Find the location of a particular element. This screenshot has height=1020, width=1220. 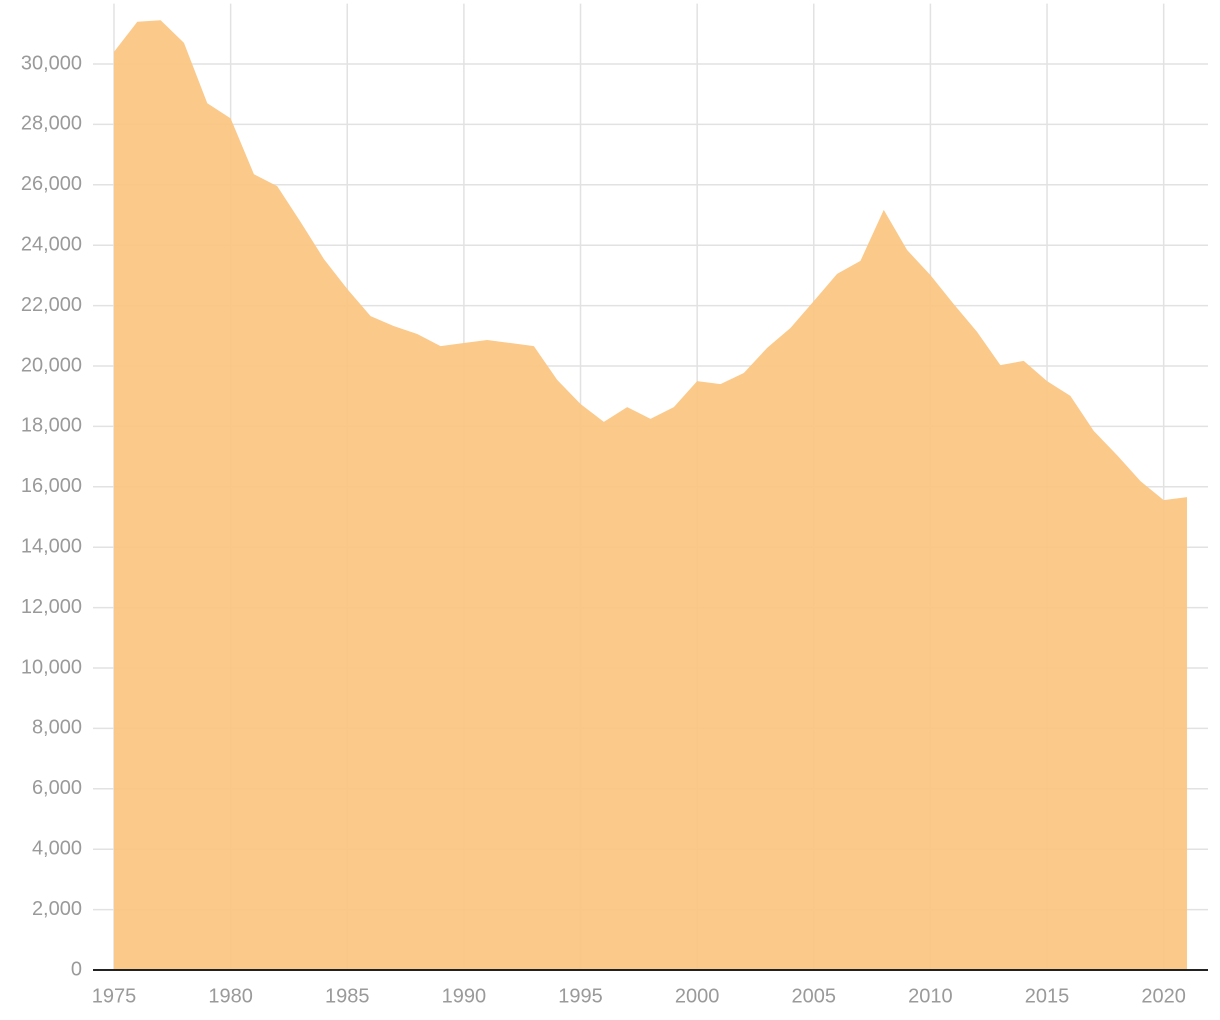

y-tick-label: 6,000 is located at coordinates (57, 788).